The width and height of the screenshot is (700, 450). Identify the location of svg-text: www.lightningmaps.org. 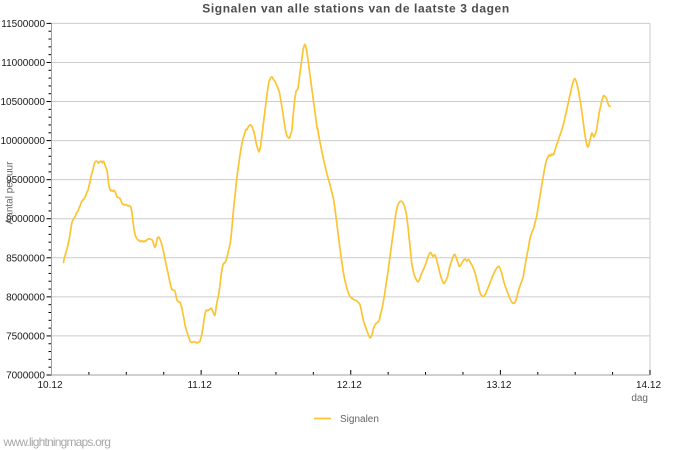
(57, 442).